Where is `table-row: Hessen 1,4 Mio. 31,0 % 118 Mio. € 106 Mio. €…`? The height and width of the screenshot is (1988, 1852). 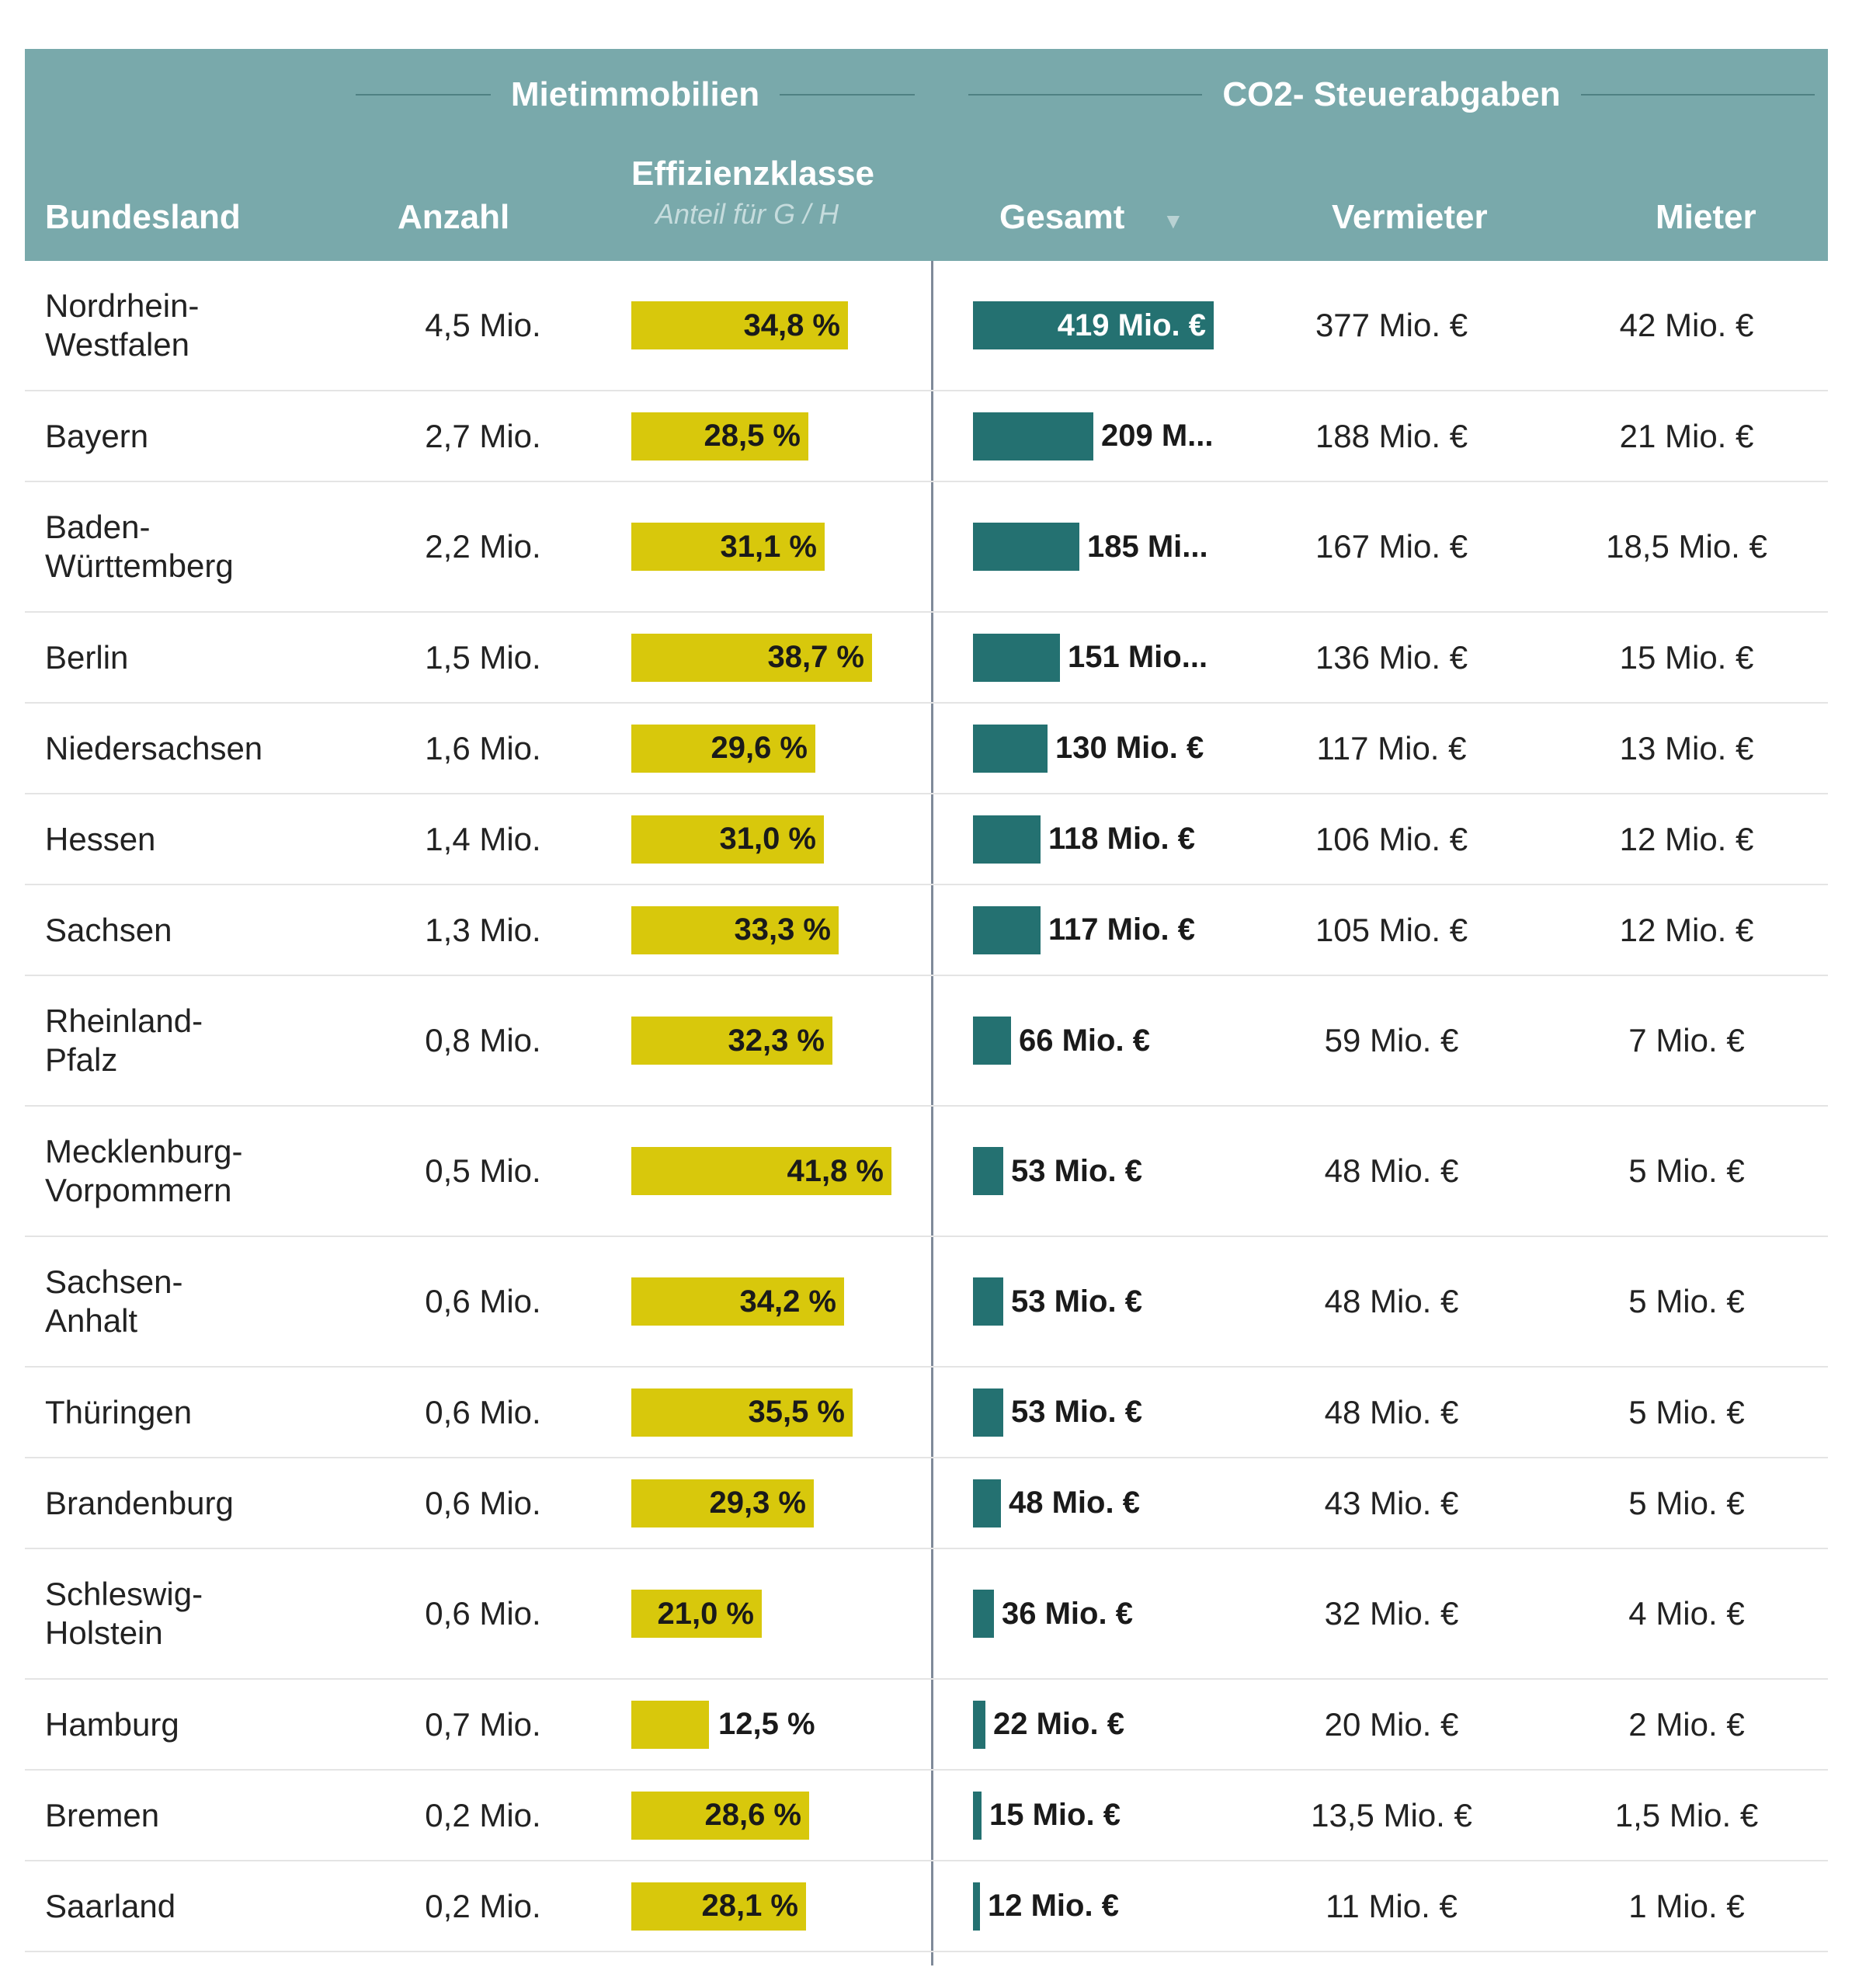
table-row: Hessen 1,4 Mio. 31,0 % 118 Mio. € 106 Mio. €… is located at coordinates (926, 840).